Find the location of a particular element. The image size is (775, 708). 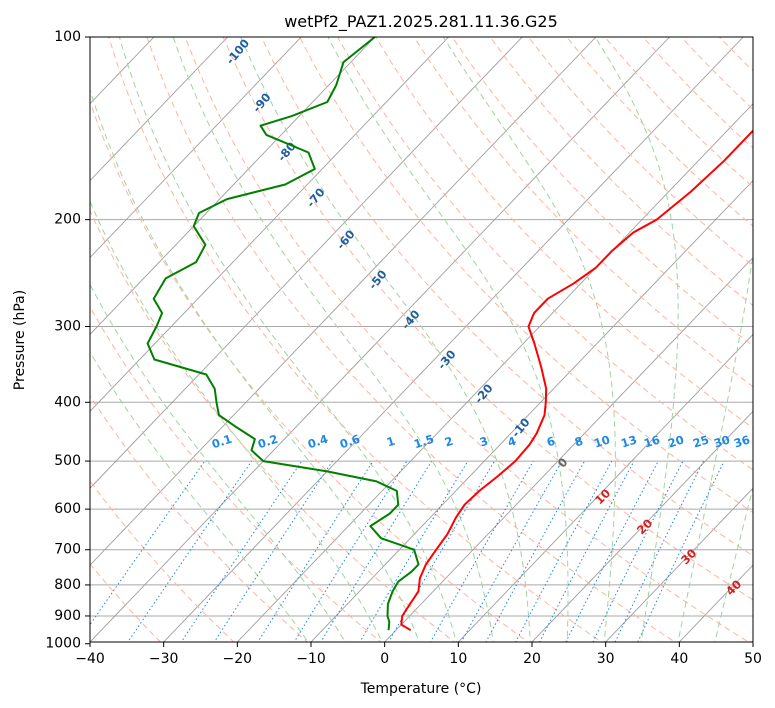

x-tick-label: −10 is located at coordinates (311, 659).